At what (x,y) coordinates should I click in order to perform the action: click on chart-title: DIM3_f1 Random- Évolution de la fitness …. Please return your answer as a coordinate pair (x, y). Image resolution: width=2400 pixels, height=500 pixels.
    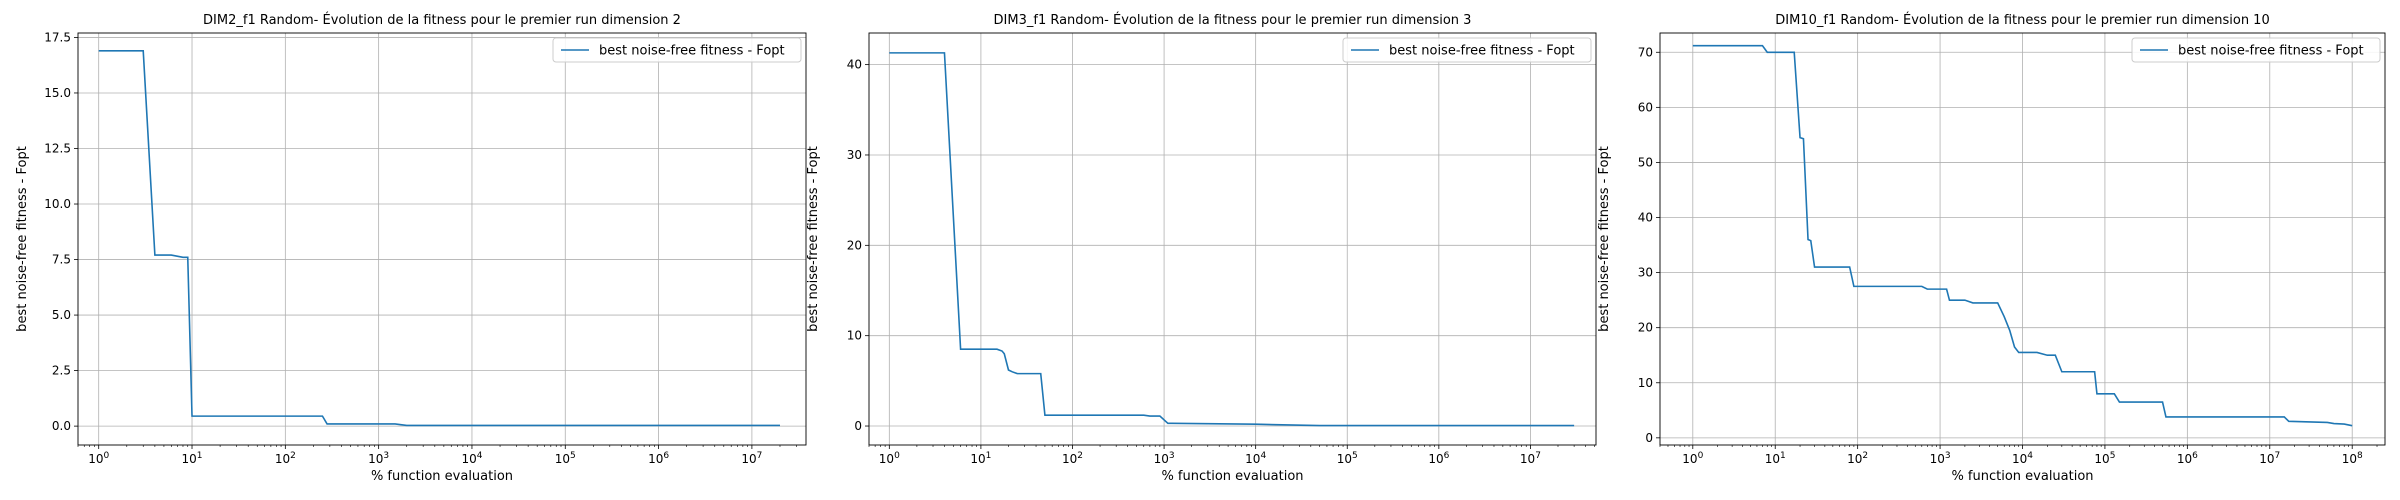
    Looking at the image, I should click on (1233, 20).